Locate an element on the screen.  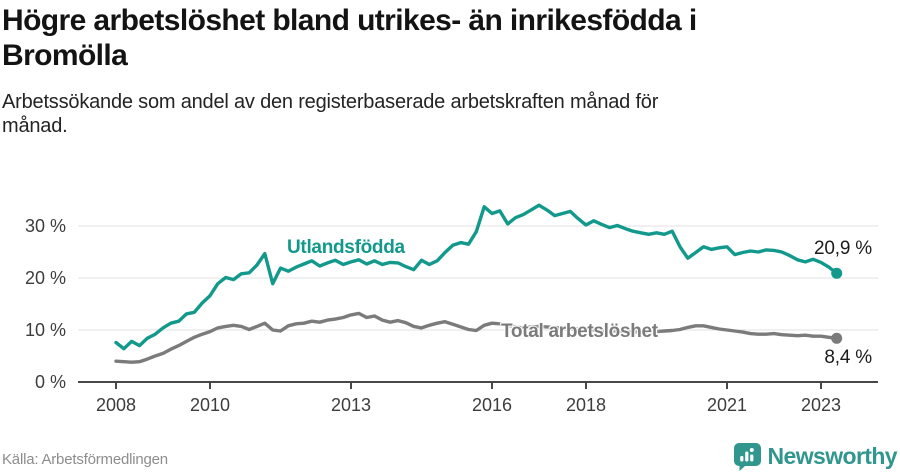
y-tick-label: 10 % is located at coordinates (45, 330).